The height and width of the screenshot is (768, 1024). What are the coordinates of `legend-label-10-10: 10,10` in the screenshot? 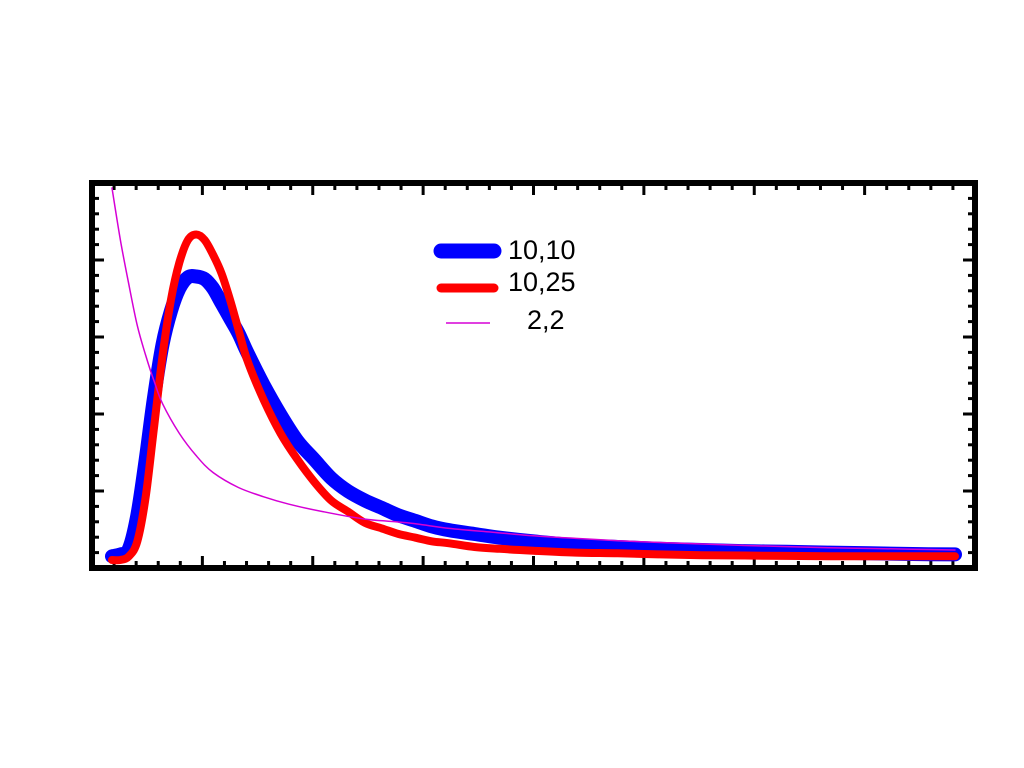 It's located at (542, 250).